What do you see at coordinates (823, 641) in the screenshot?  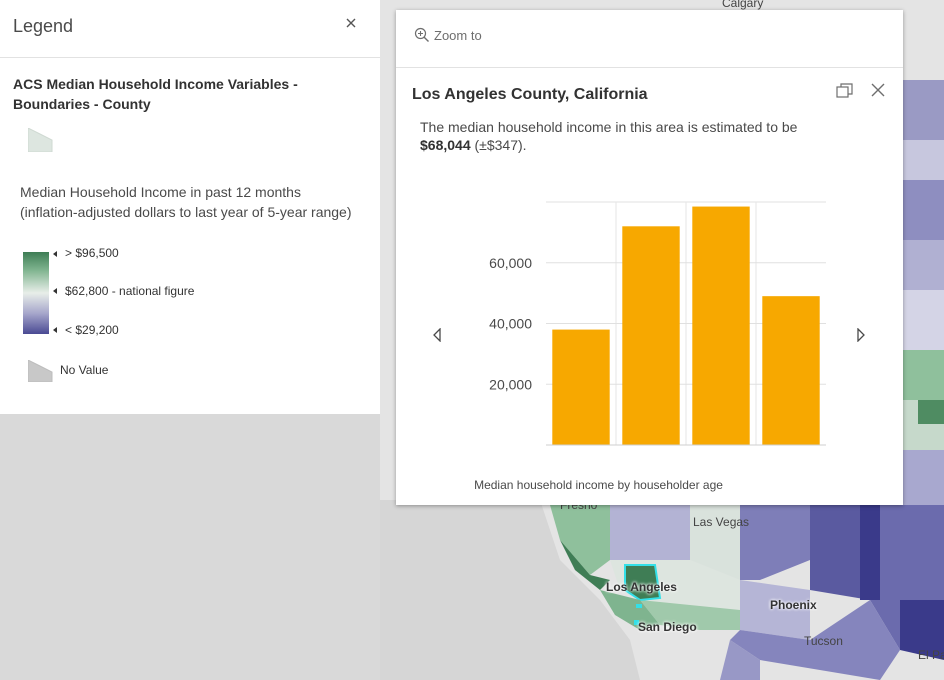 I see `city-label-tucson: Tucson` at bounding box center [823, 641].